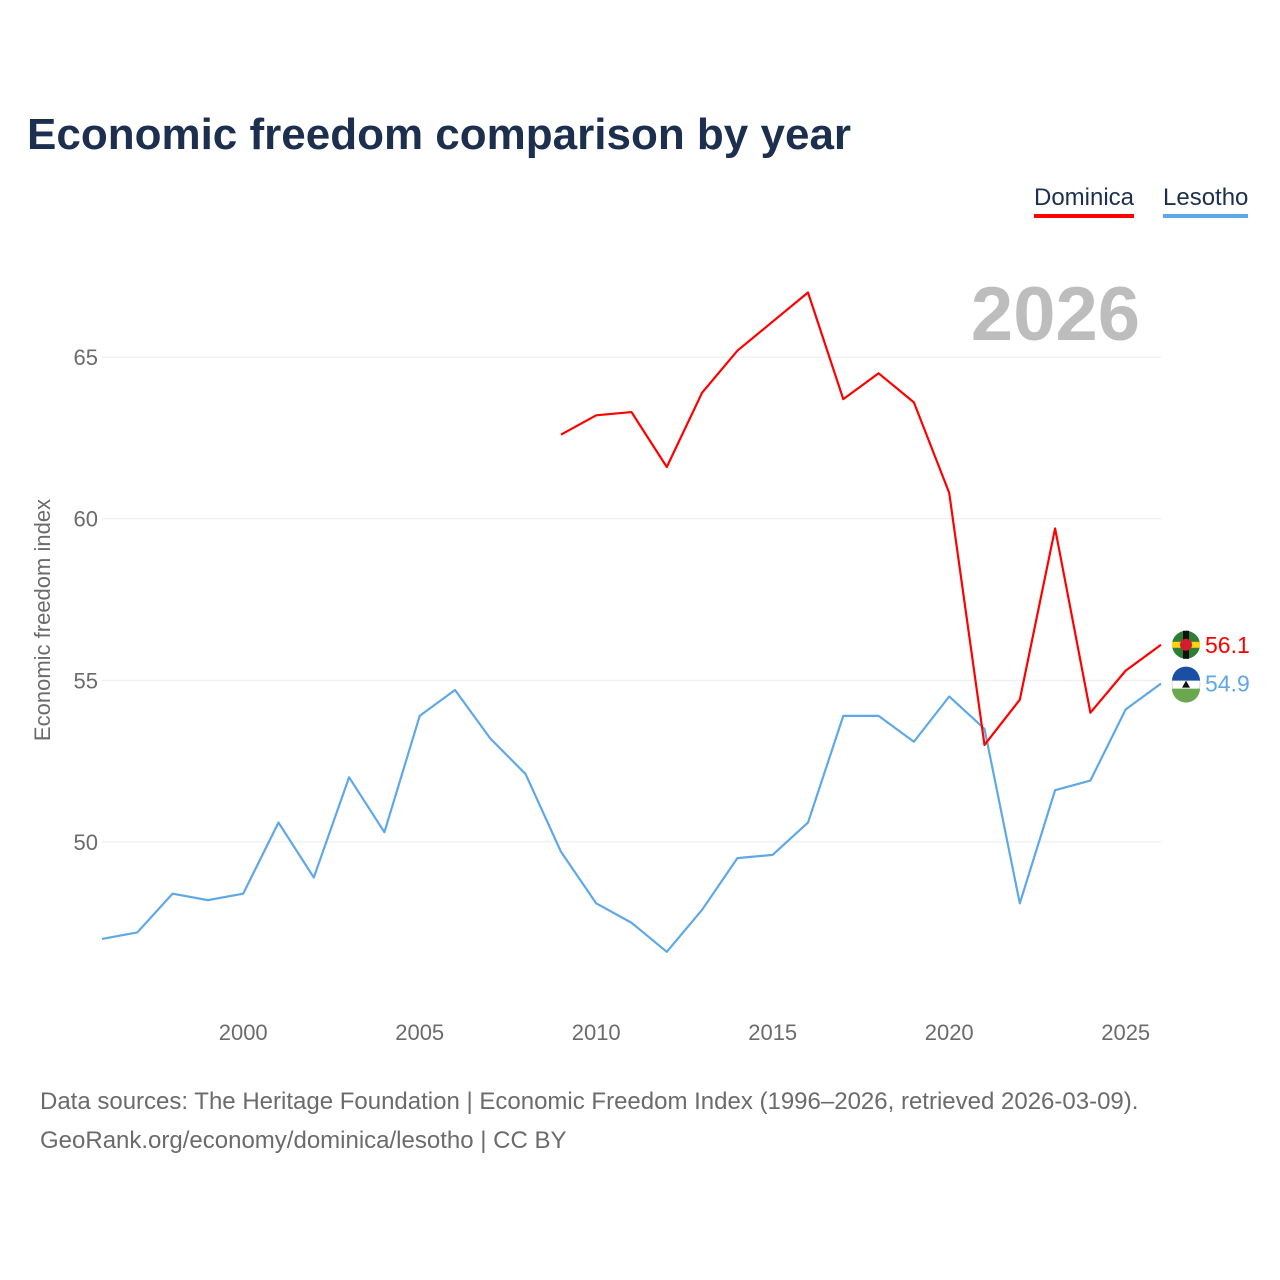 The width and height of the screenshot is (1280, 1280). I want to click on legend-lesotho: Lesotho, so click(1206, 201).